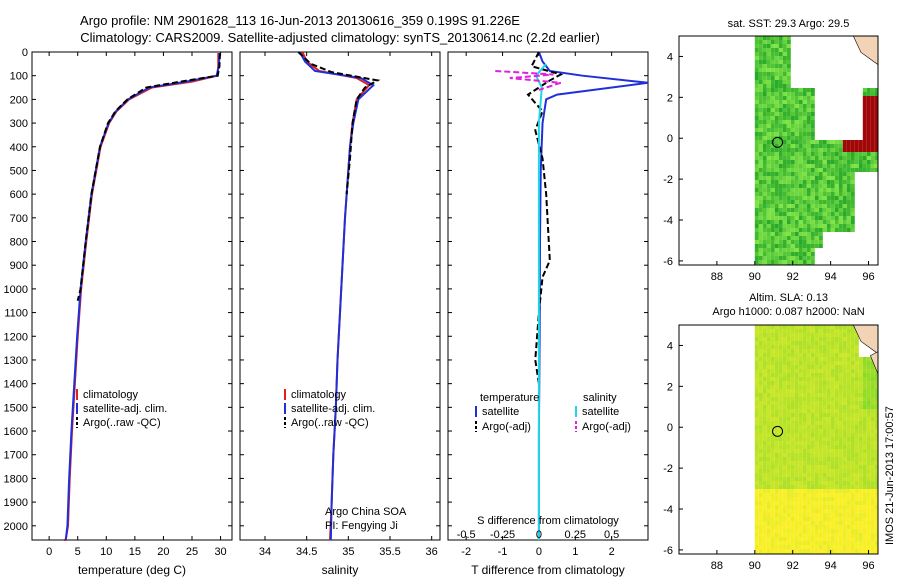 Image resolution: width=900 pixels, height=585 pixels. What do you see at coordinates (670, 346) in the screenshot?
I see `map-y-tick-label: 4` at bounding box center [670, 346].